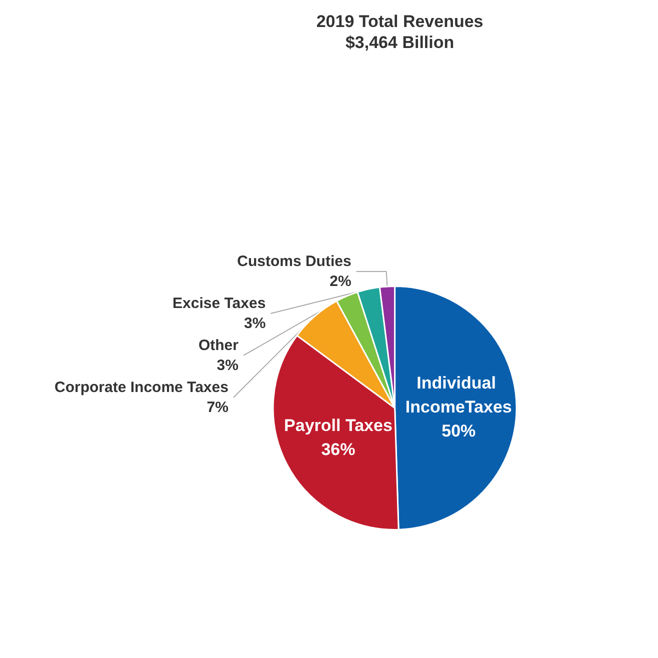 This screenshot has height=658, width=658. What do you see at coordinates (141, 387) in the screenshot?
I see `slice-label: Corporate Income Taxes` at bounding box center [141, 387].